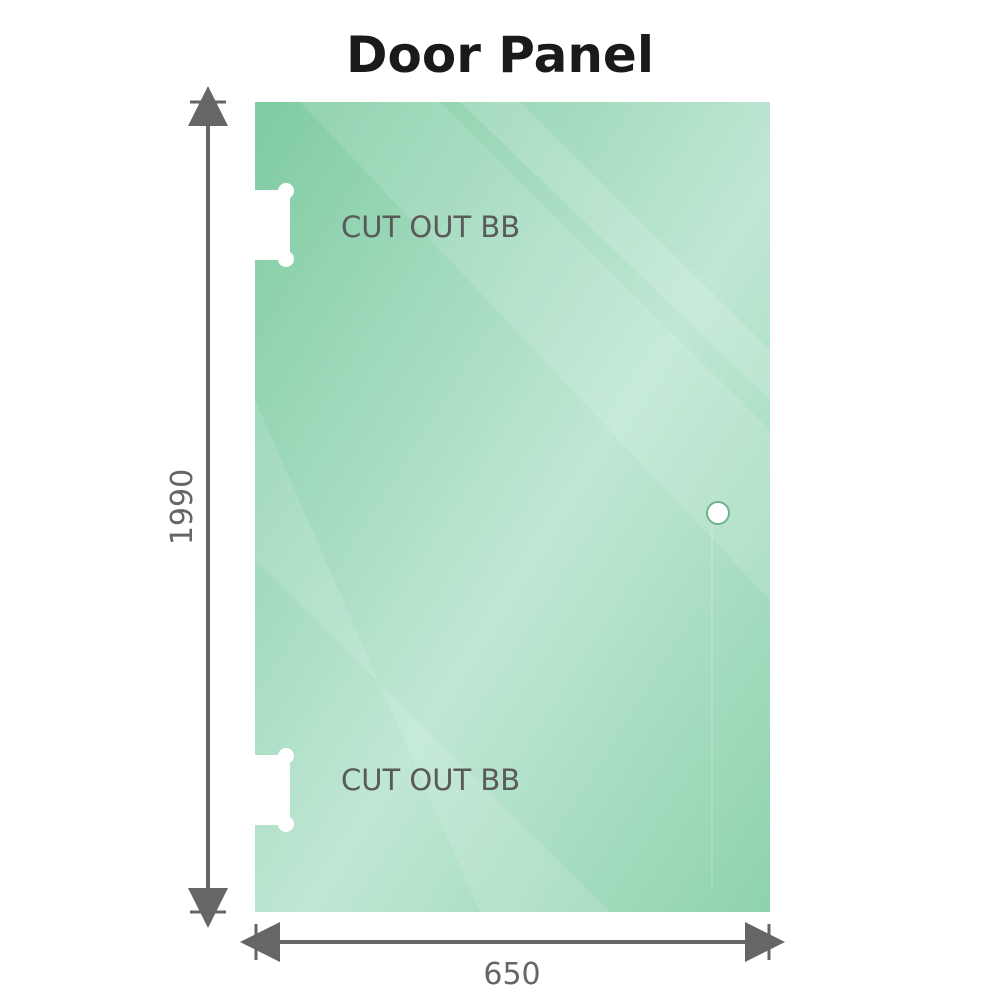 The image size is (1000, 1000). I want to click on width-dimension: 650, so click(511, 974).